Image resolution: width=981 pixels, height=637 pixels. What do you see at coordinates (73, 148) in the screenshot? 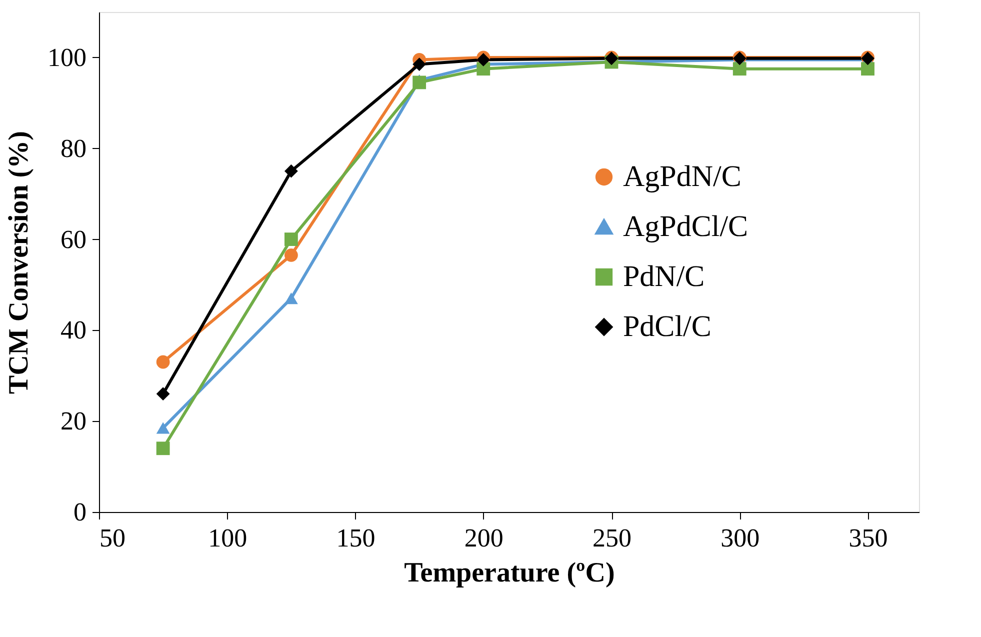
I see `y-tick-label: 80` at bounding box center [73, 148].